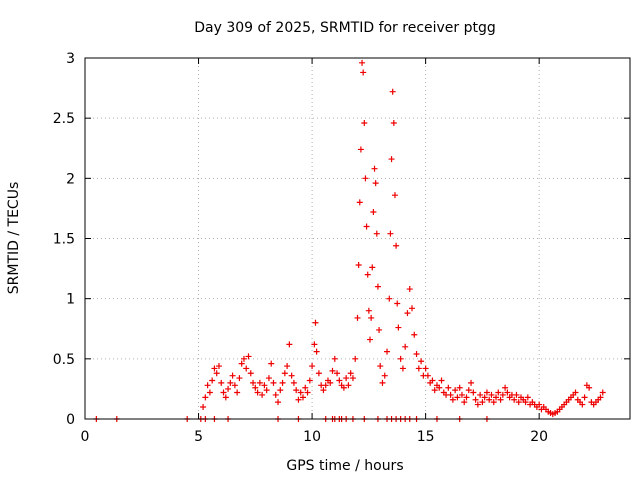  I want to click on x-tick-label: 15, so click(426, 437).